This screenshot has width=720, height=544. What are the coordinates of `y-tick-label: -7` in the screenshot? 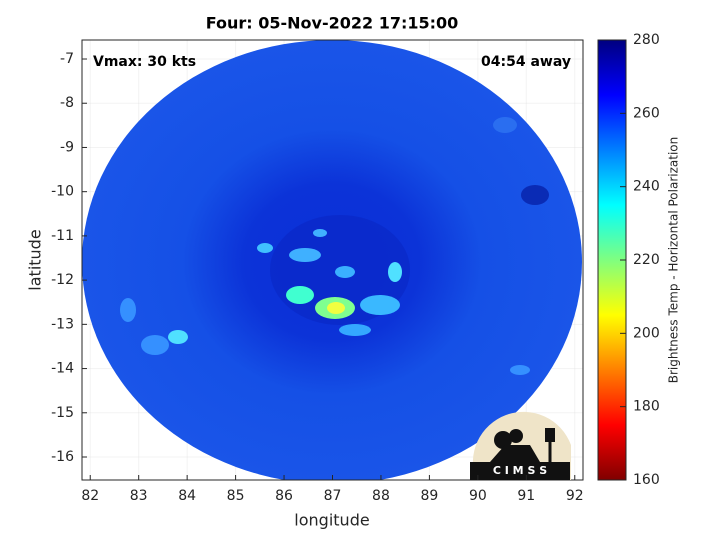 It's located at (67, 59).